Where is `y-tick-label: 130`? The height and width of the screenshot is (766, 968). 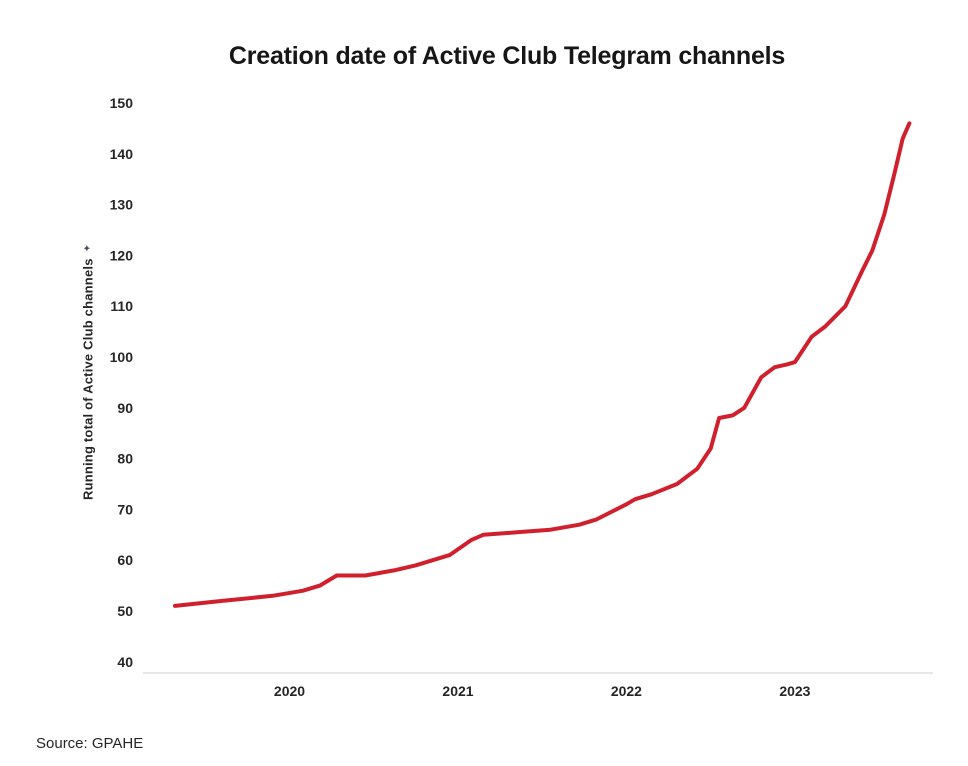
y-tick-label: 130 is located at coordinates (122, 205).